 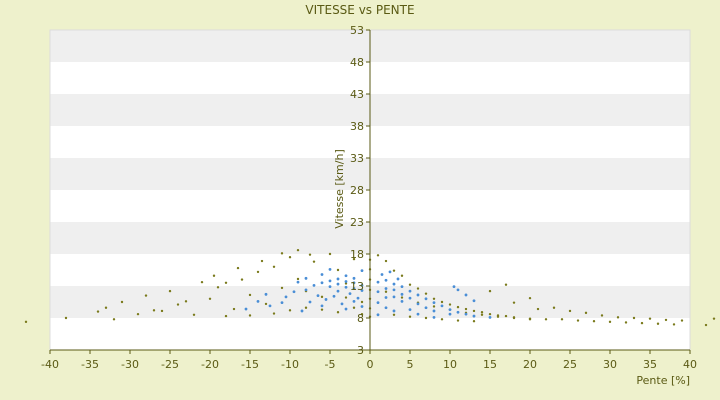 I want to click on y-tick-label: 13, so click(x=357, y=286).